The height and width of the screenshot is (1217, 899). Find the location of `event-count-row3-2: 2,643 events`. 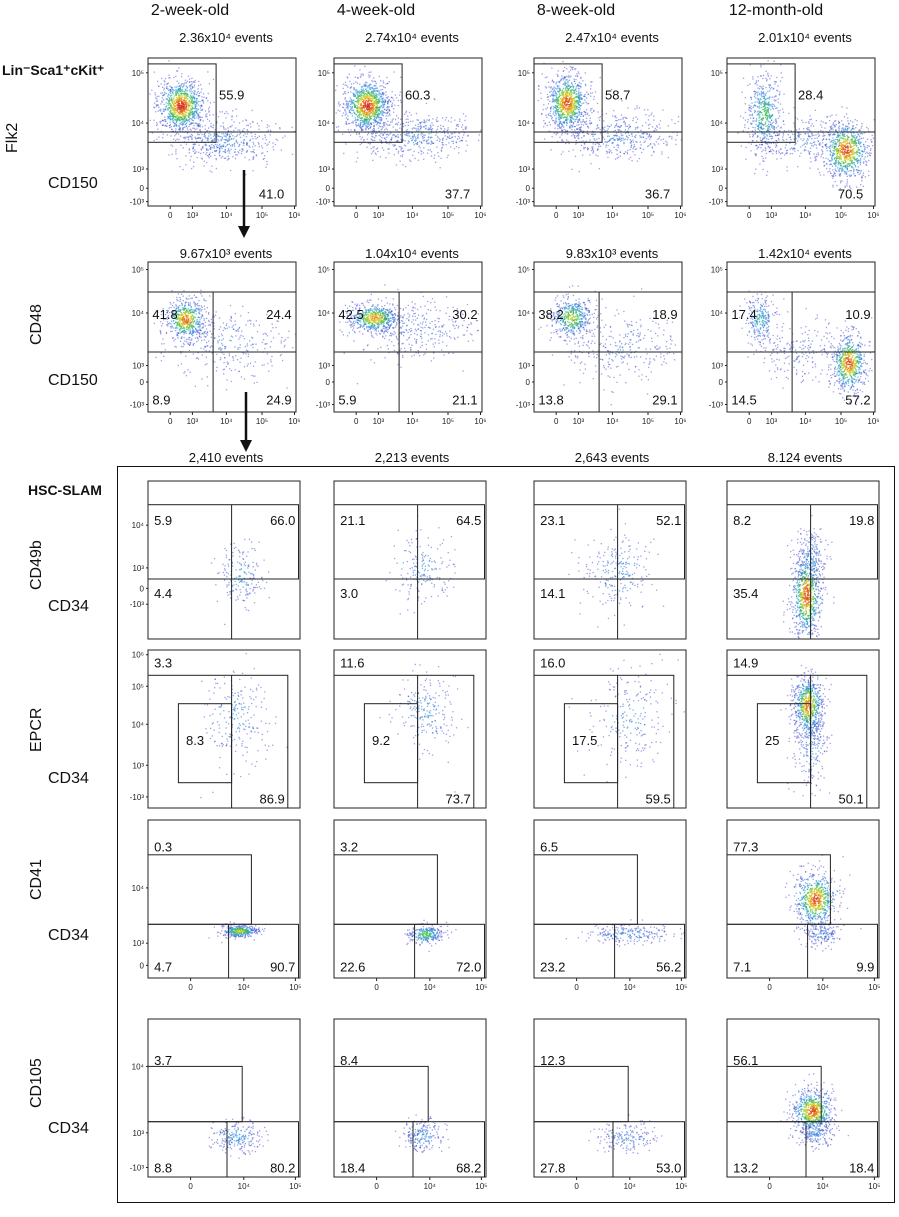

event-count-row3-2: 2,643 events is located at coordinates (612, 457).